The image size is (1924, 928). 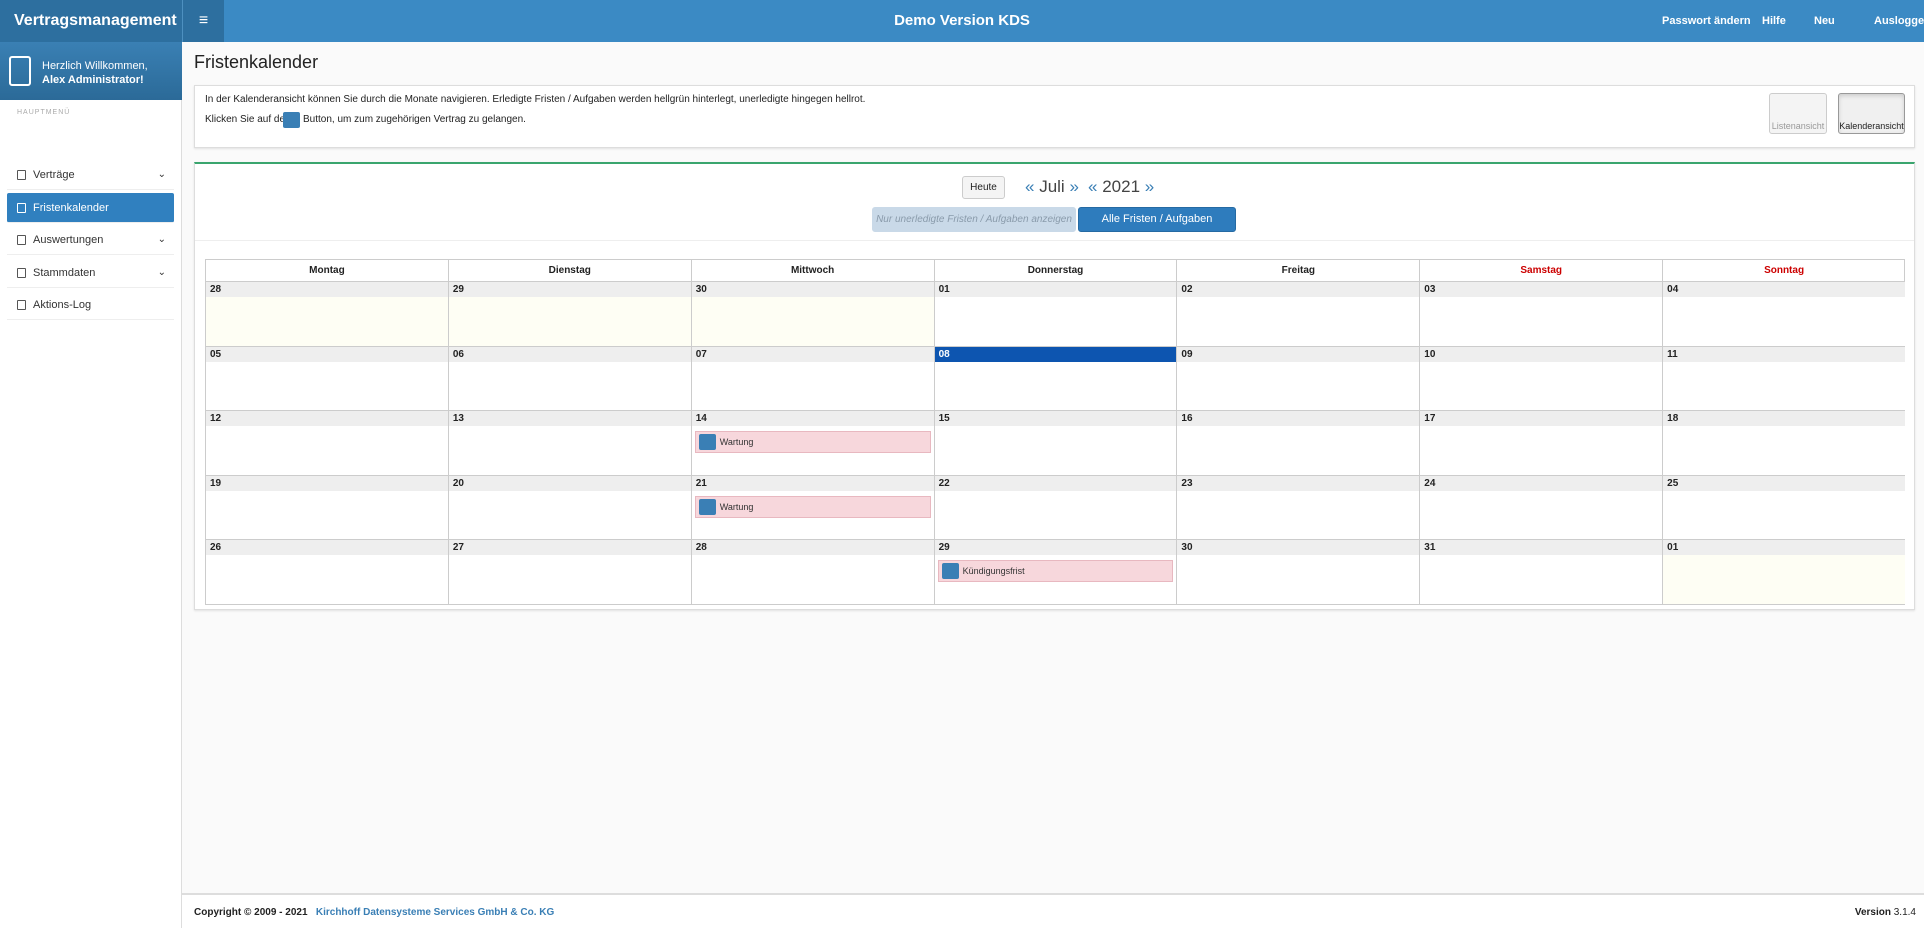 I want to click on view-button: Listenansicht, so click(x=1798, y=113).